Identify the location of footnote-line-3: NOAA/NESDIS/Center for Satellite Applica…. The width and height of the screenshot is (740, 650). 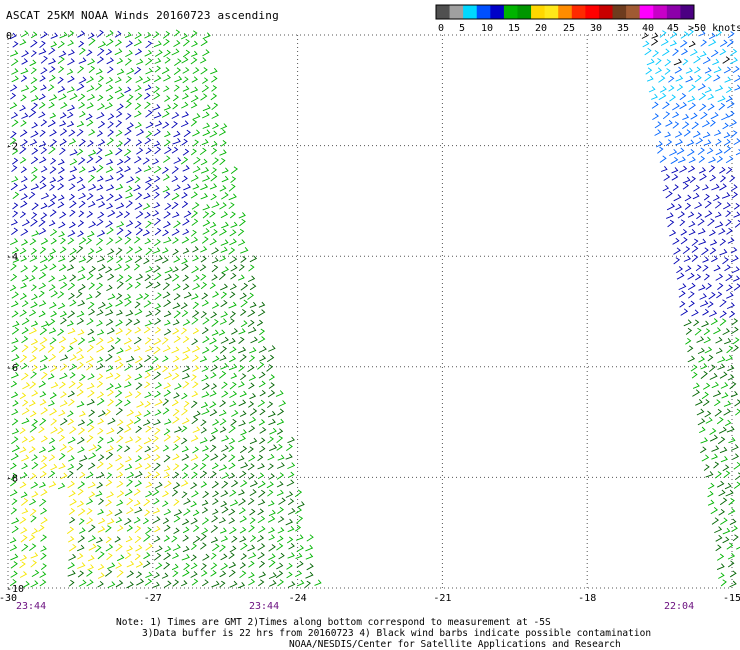
(455, 644).